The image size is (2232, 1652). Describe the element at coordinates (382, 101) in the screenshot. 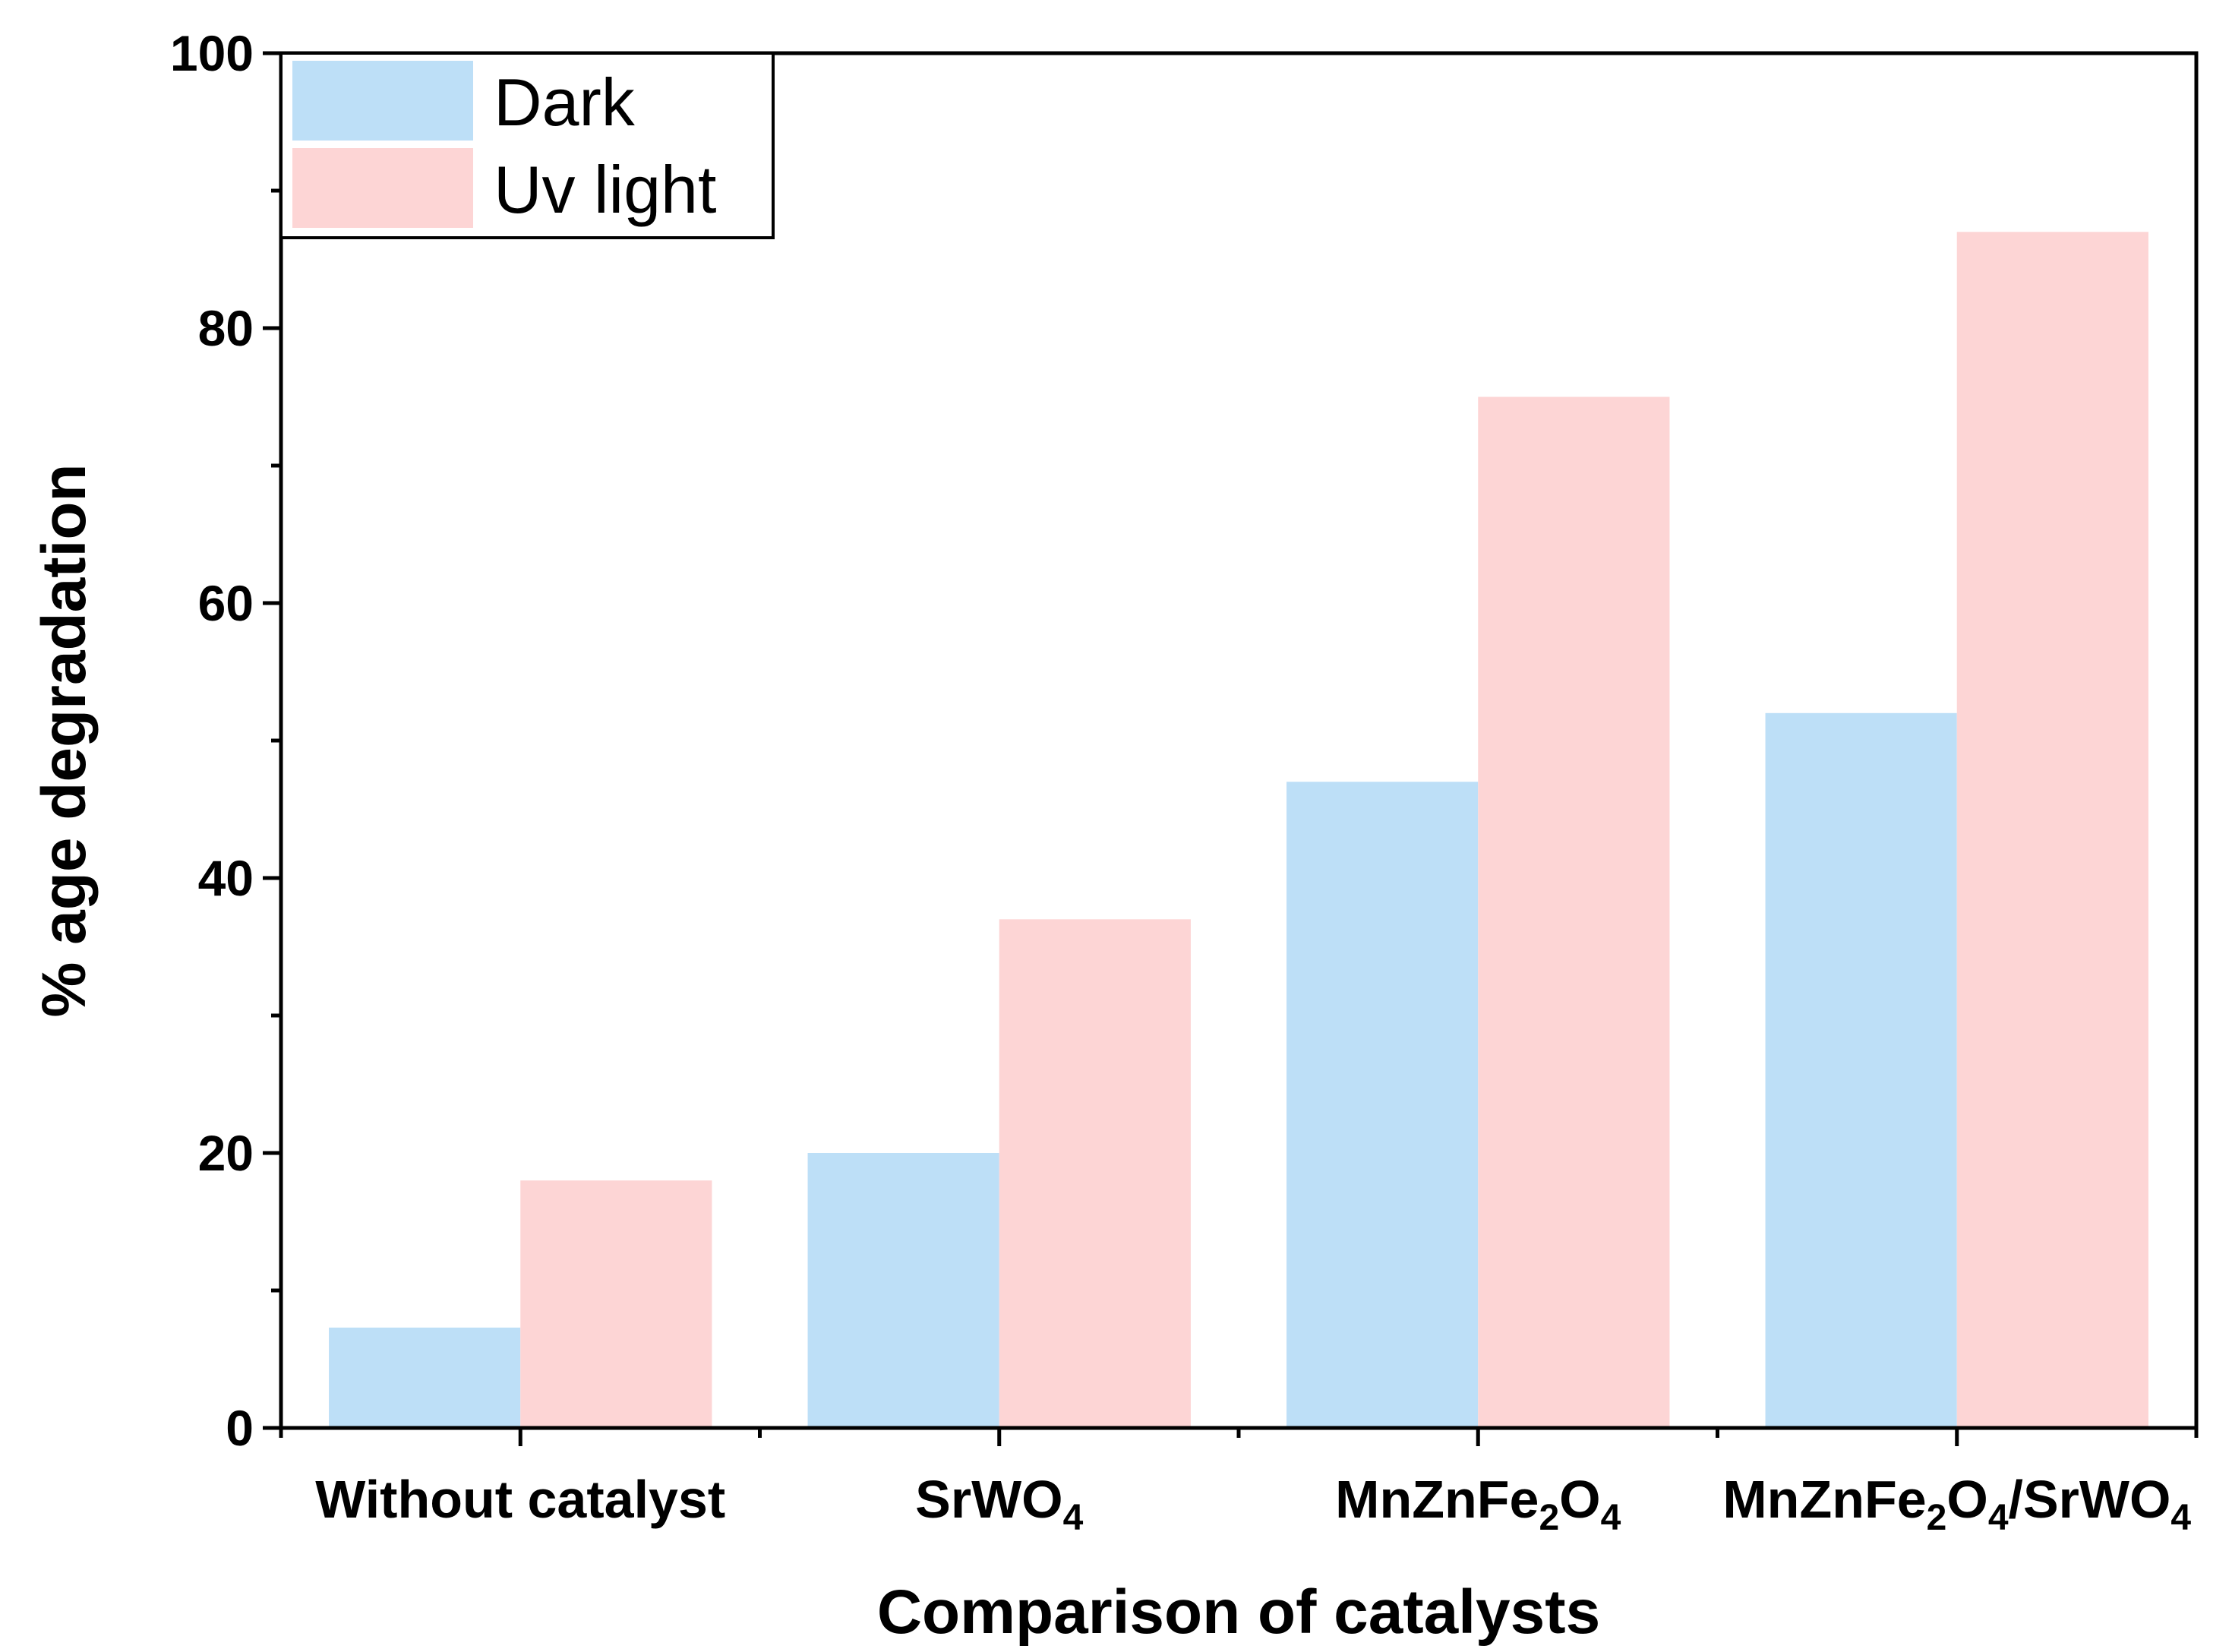

I see `legend-swatch-dark` at that location.